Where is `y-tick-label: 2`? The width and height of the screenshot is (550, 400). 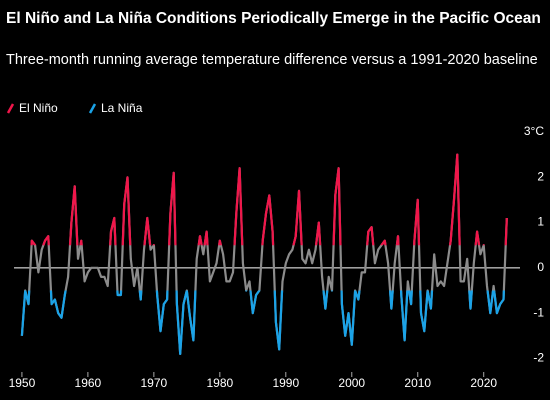
y-tick-label: 2 is located at coordinates (540, 176).